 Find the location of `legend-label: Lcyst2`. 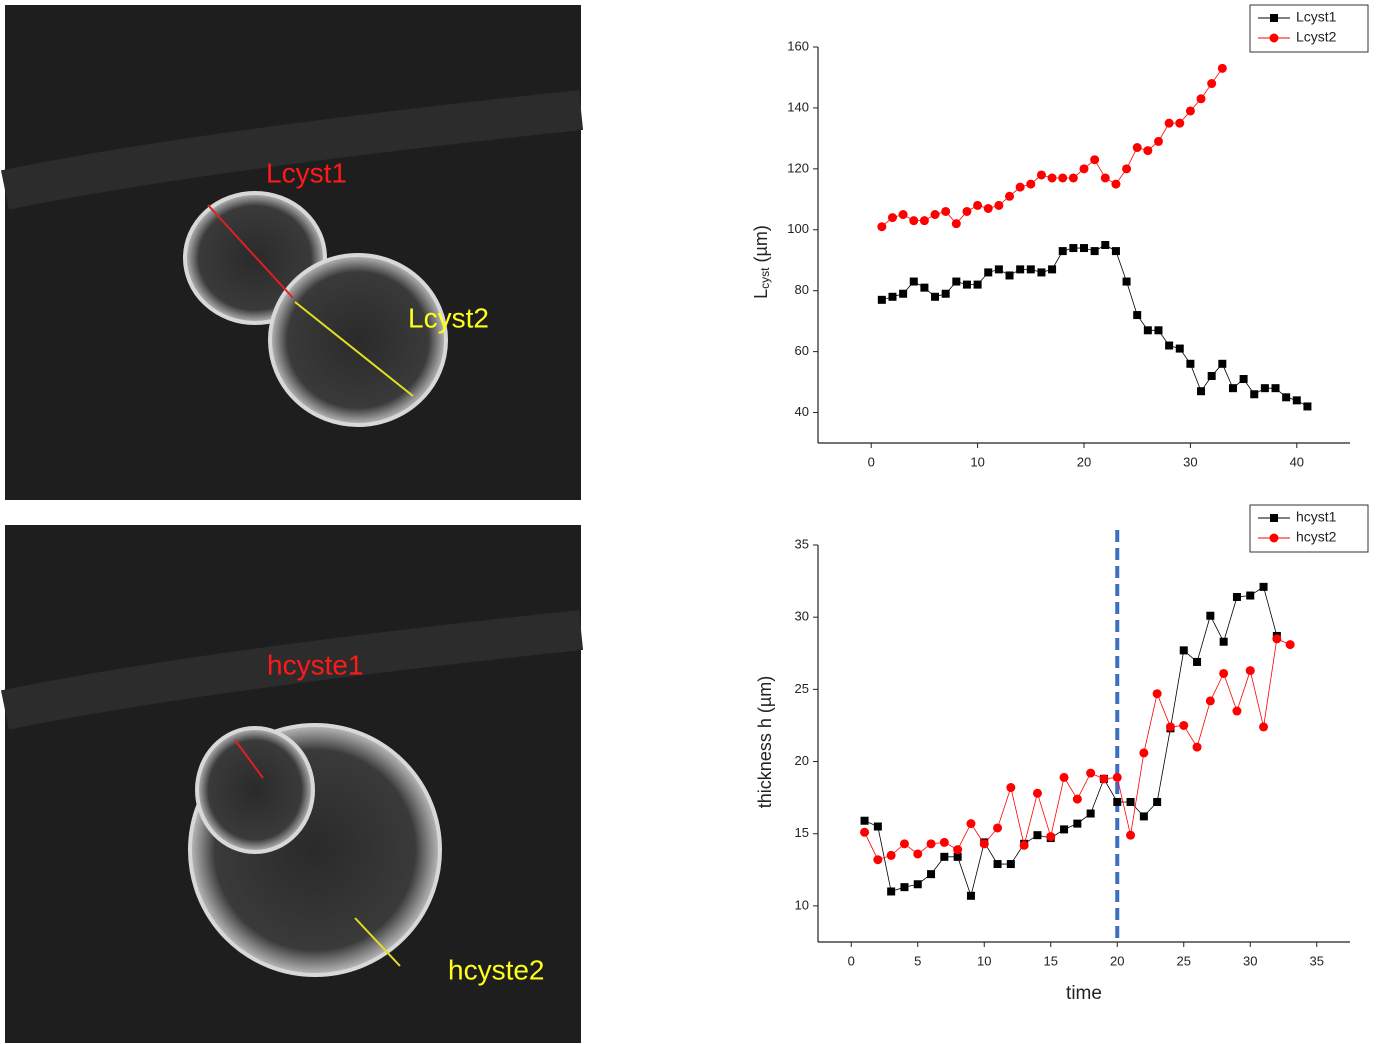

legend-label: Lcyst2 is located at coordinates (1316, 37).